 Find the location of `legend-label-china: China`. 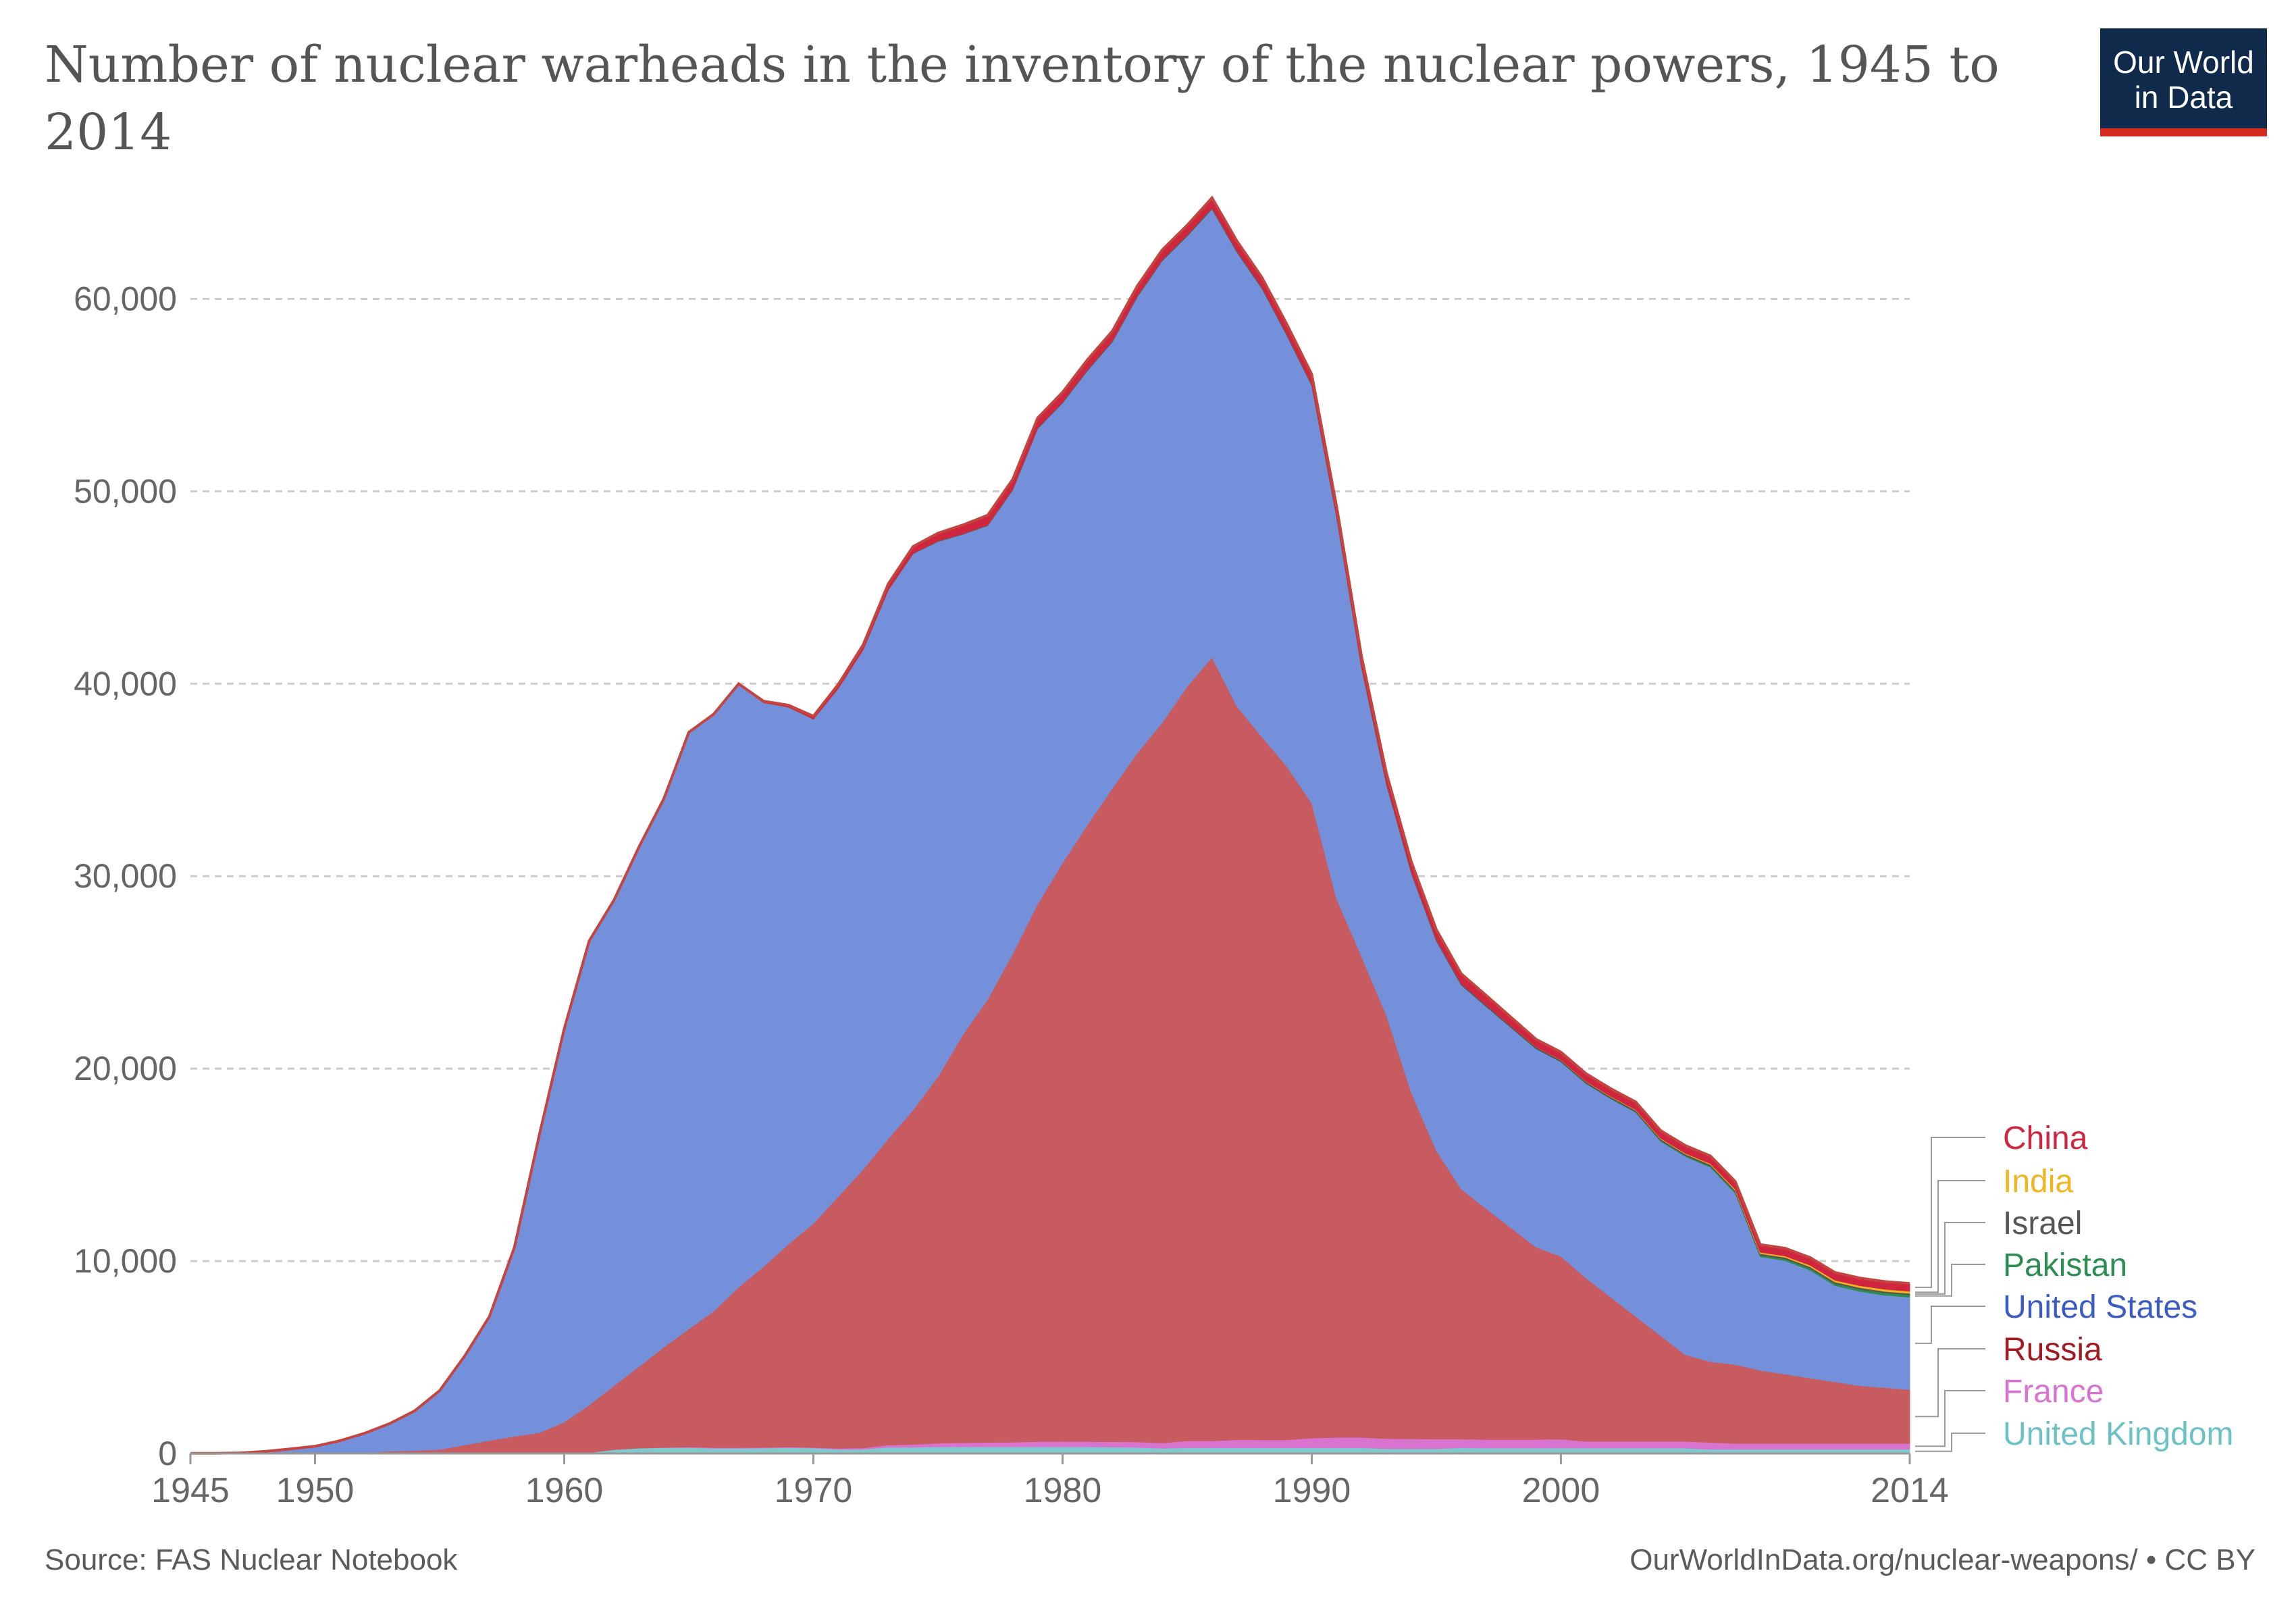

legend-label-china: China is located at coordinates (2045, 1138).